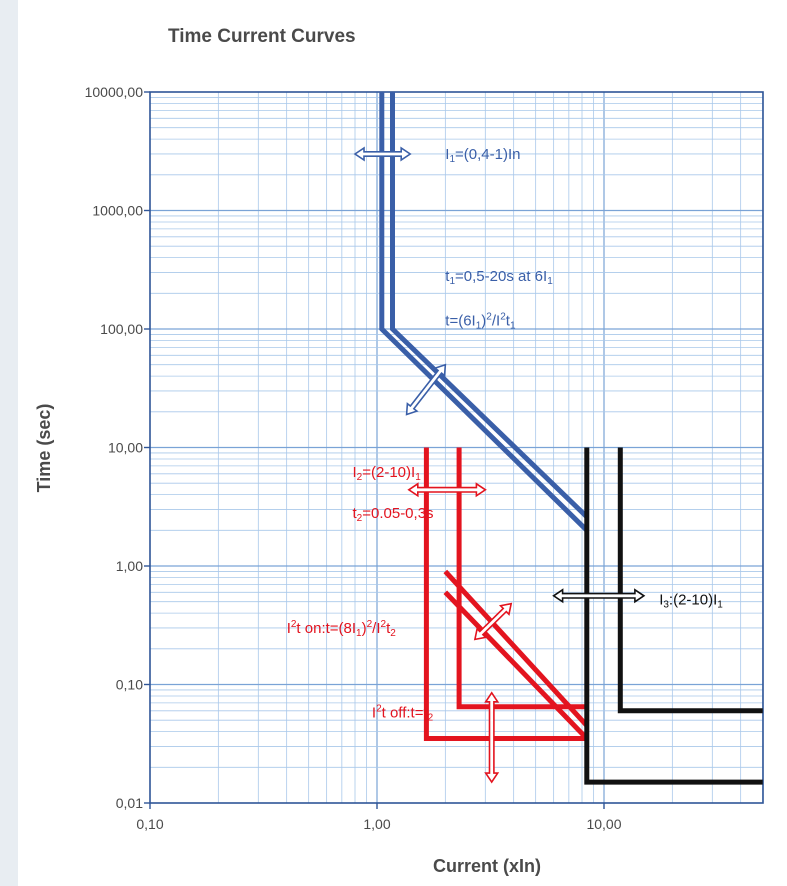 This screenshot has width=787, height=886. I want to click on y-tick-label: 1,00, so click(129, 566).